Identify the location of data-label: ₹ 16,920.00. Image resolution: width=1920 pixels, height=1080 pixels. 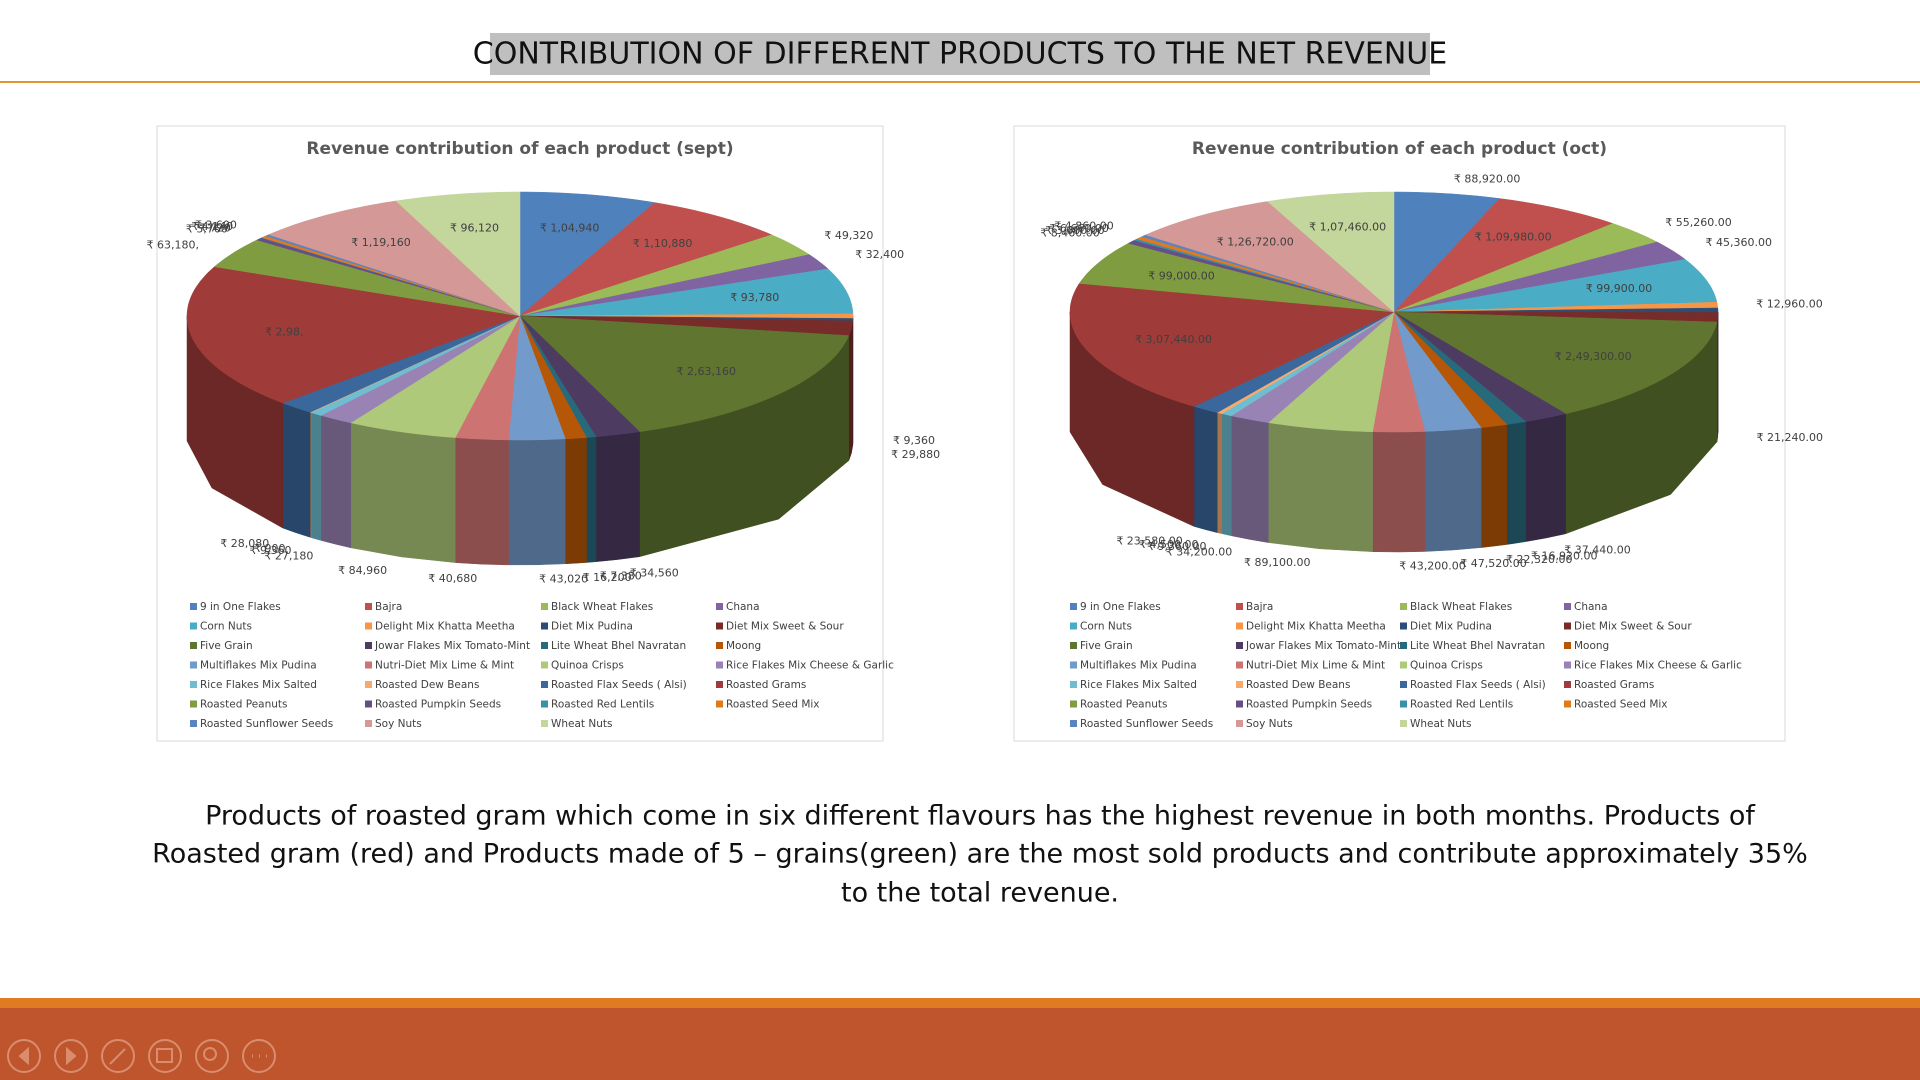
(1564, 556).